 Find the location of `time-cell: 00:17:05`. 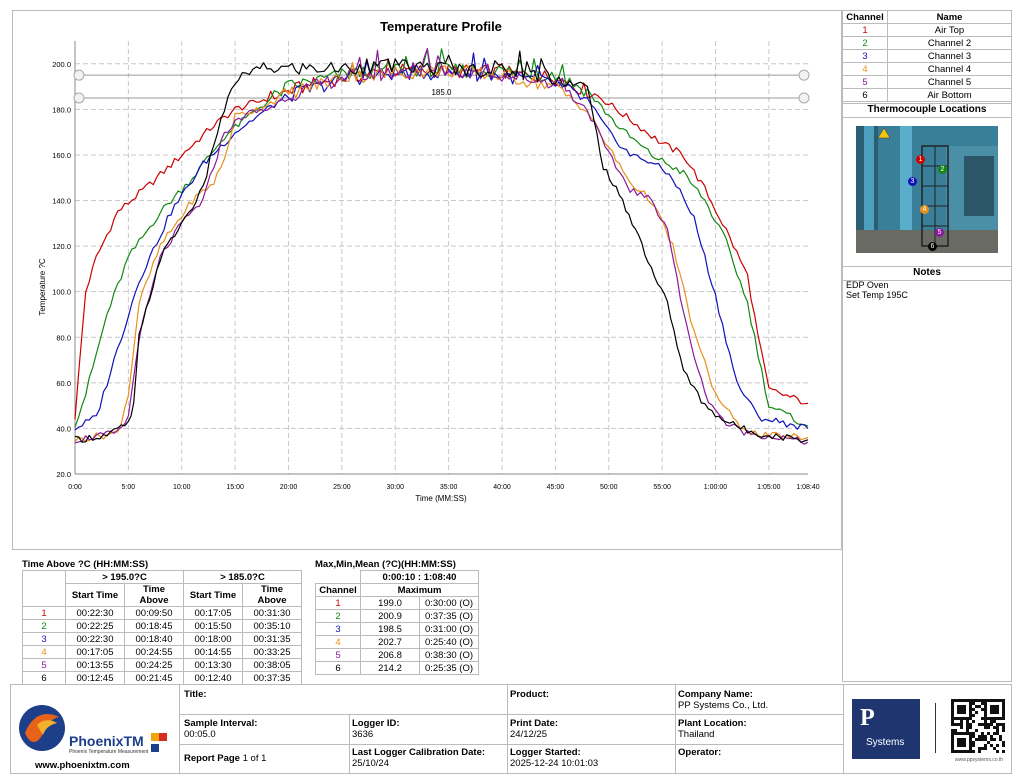

time-cell: 00:17:05 is located at coordinates (95, 652).